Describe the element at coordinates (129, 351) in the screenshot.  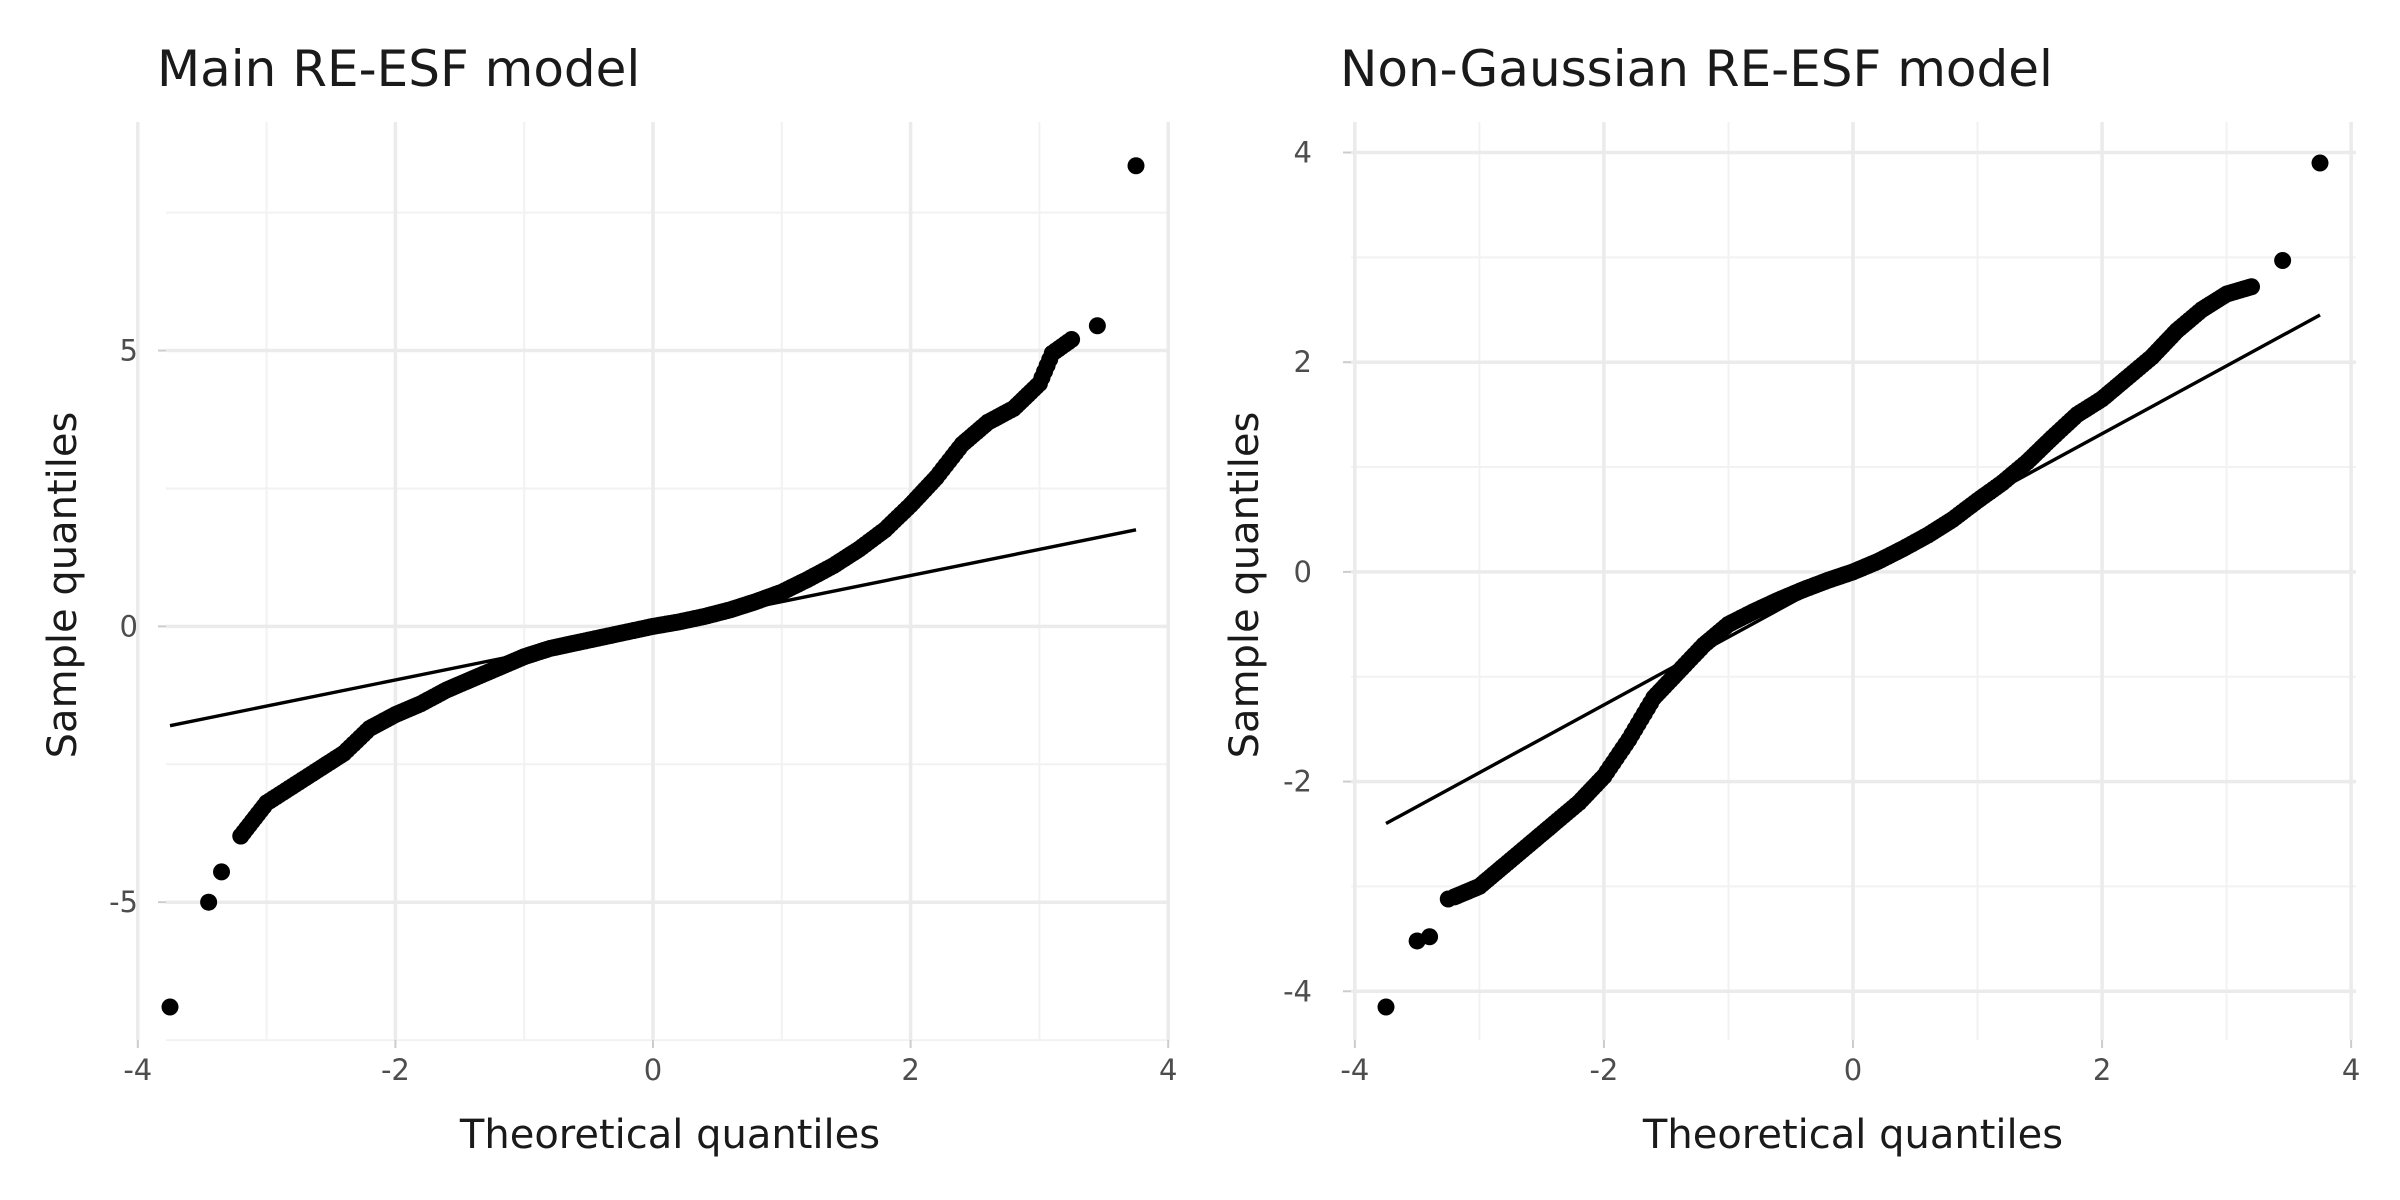
I see `y-tick-label: 5` at that location.